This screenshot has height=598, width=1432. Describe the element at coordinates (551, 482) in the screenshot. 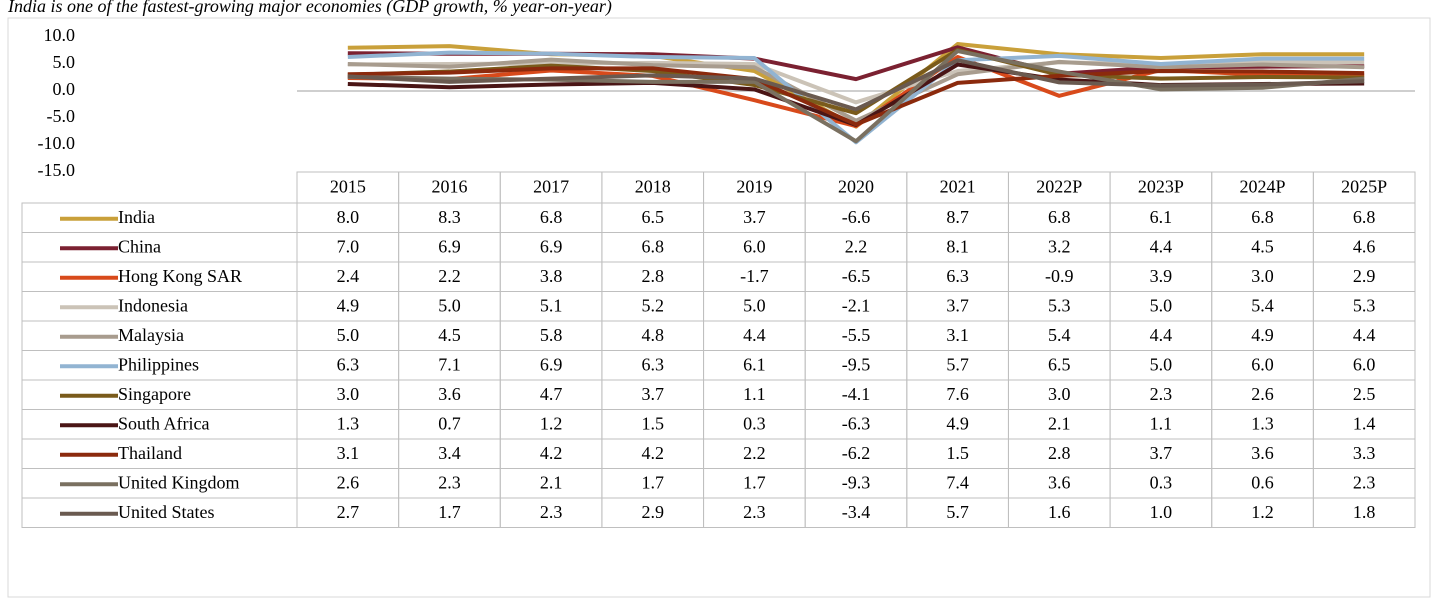

I see `data-label: 2.1` at that location.